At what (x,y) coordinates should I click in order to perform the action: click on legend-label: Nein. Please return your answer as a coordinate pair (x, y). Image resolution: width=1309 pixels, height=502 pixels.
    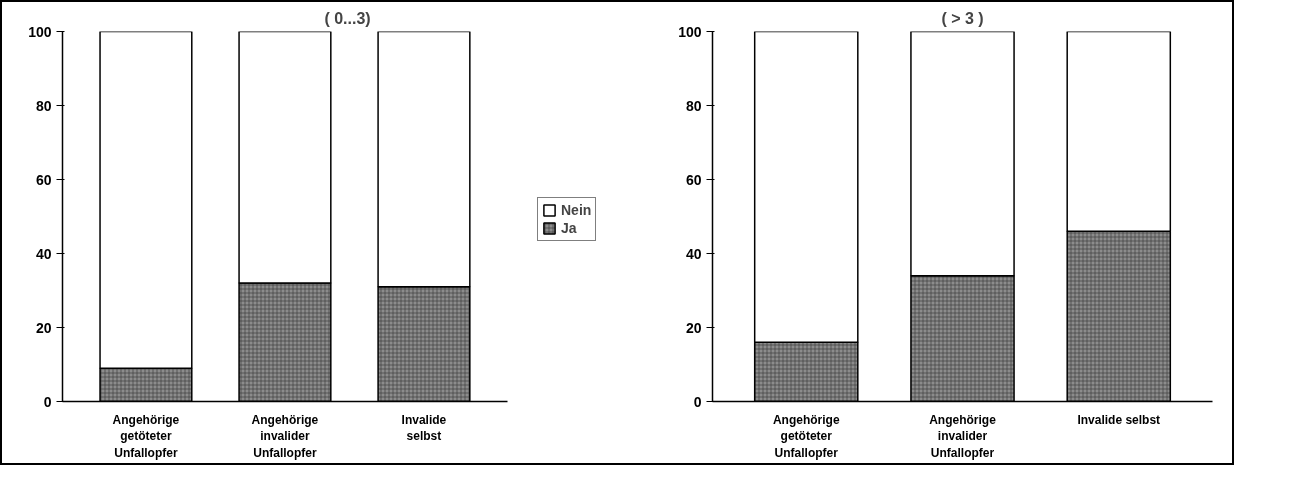
    Looking at the image, I should click on (576, 210).